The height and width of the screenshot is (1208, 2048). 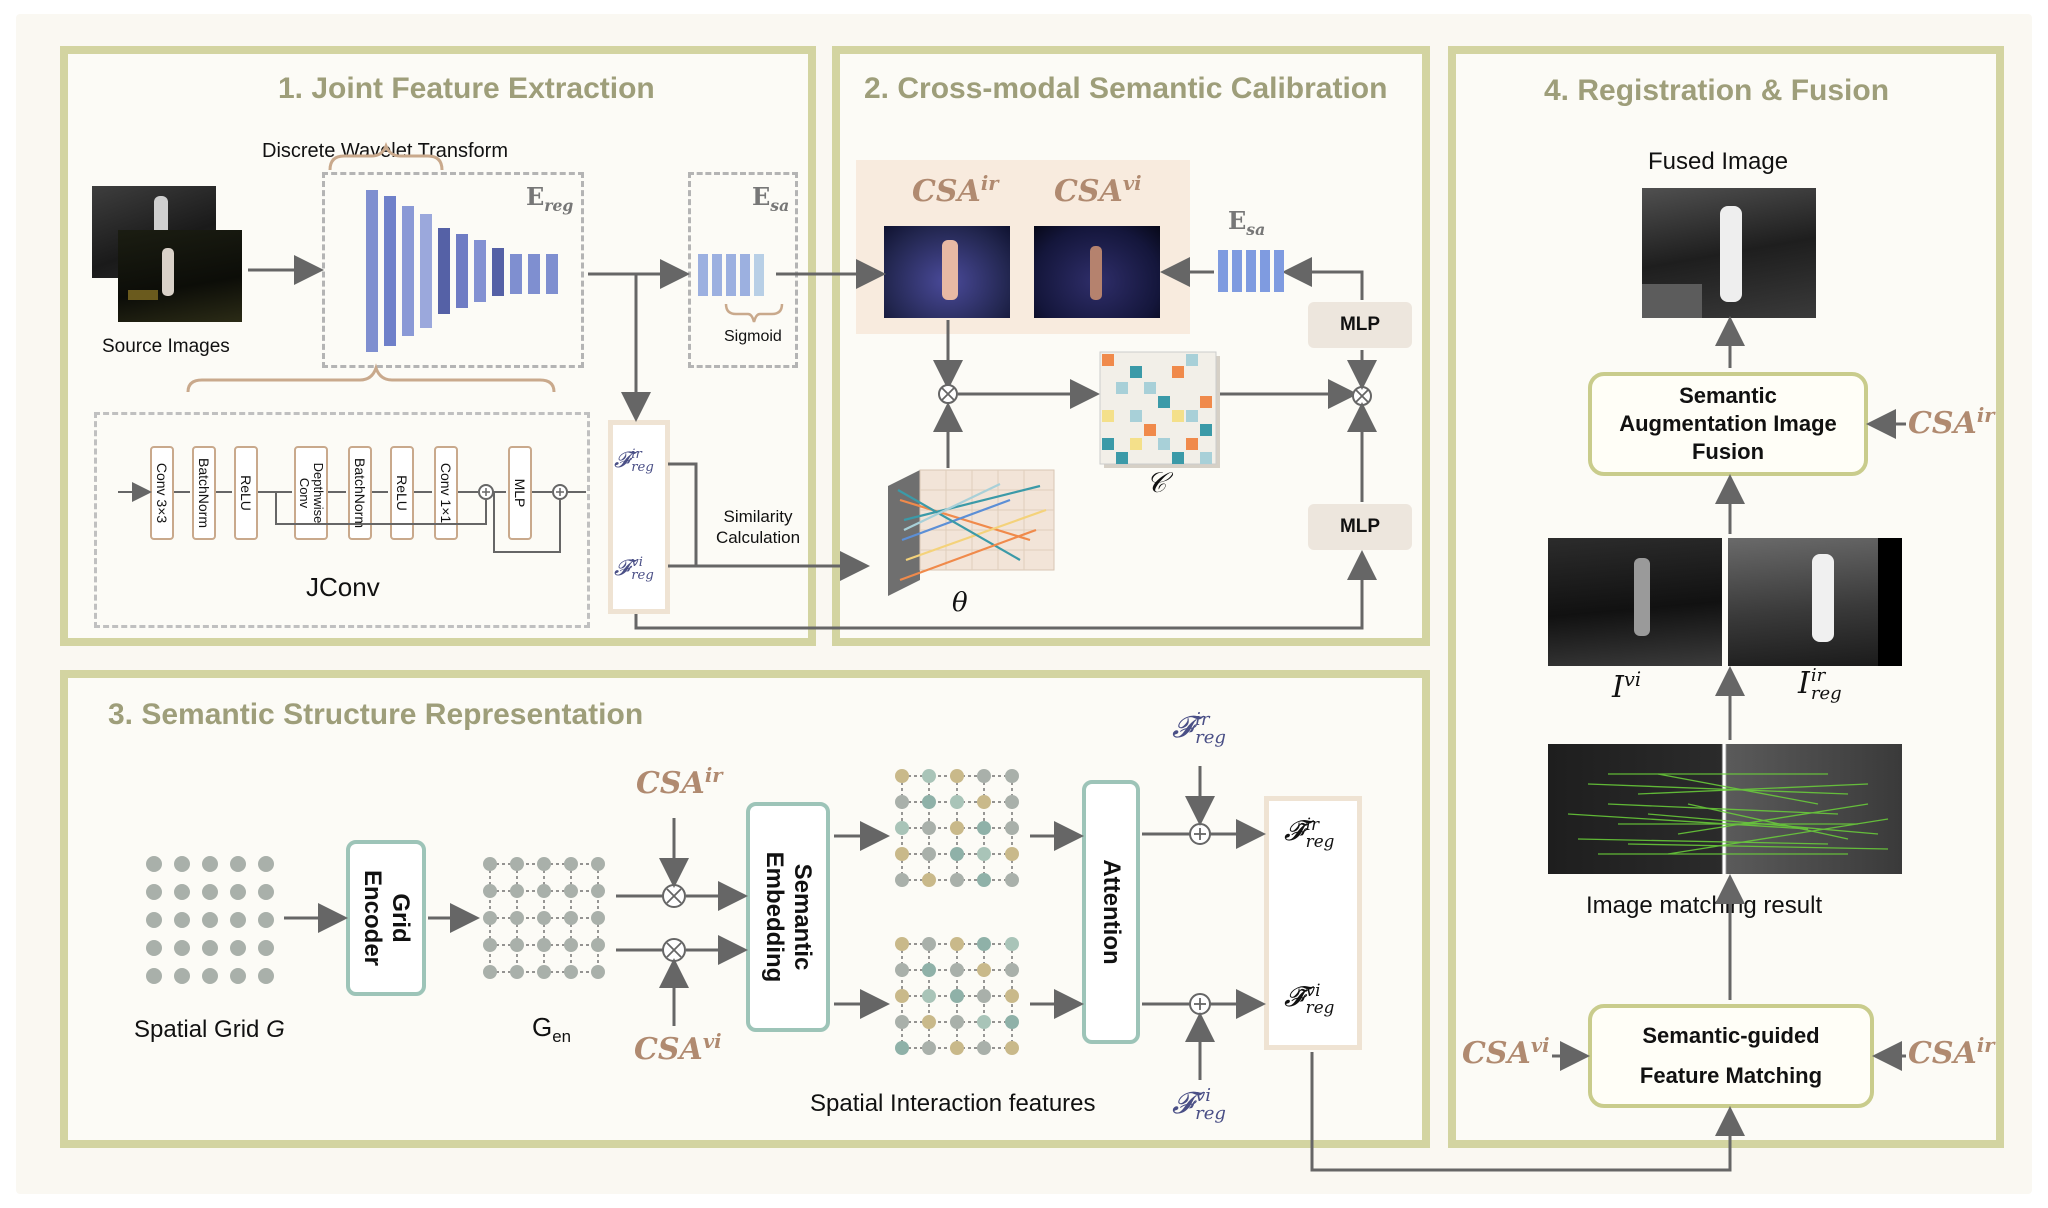 What do you see at coordinates (520, 493) in the screenshot?
I see `jconv-mlp: MLP` at bounding box center [520, 493].